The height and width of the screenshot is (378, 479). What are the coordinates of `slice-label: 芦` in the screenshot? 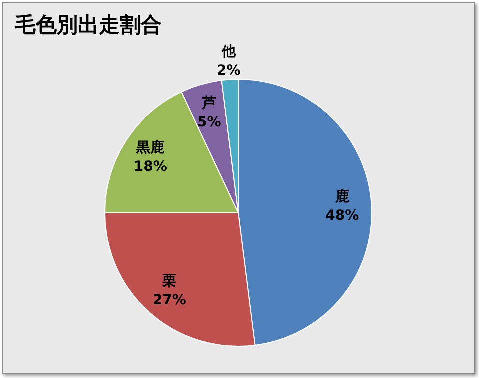 It's located at (208, 104).